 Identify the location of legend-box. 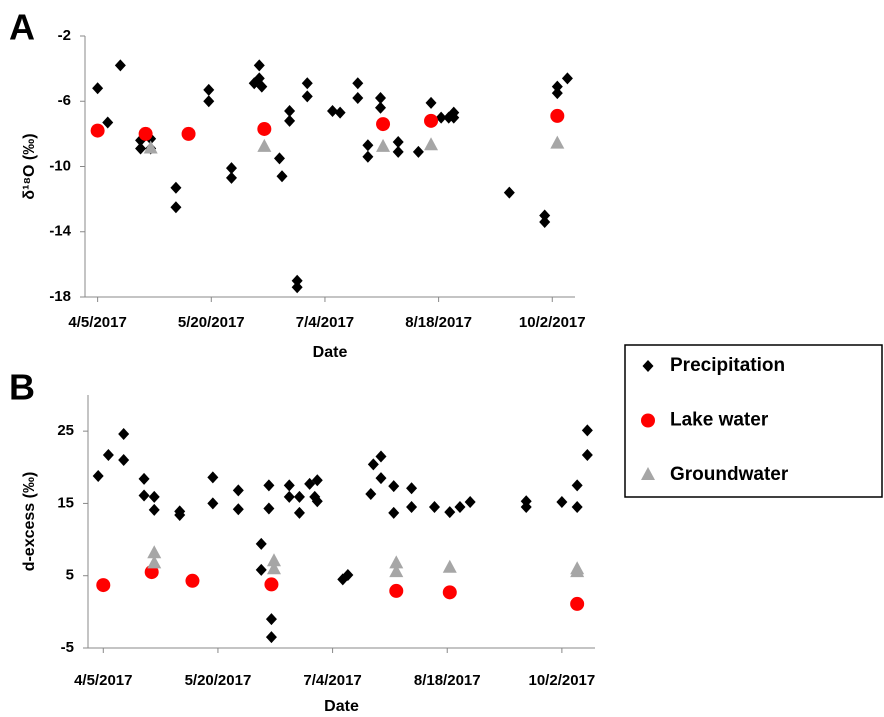
(753, 421).